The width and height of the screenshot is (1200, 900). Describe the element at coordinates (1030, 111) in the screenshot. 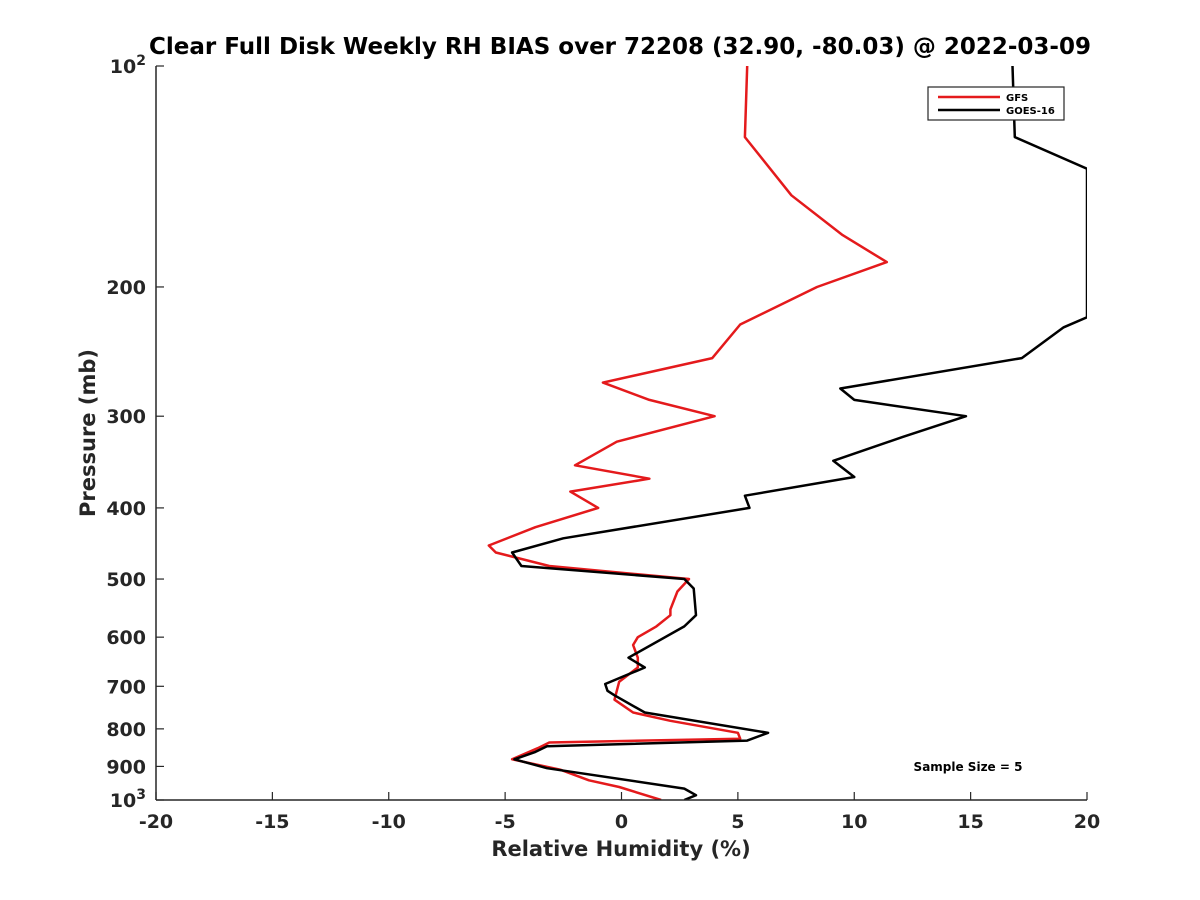

I see `legend-label-goes16: GOES-16` at that location.